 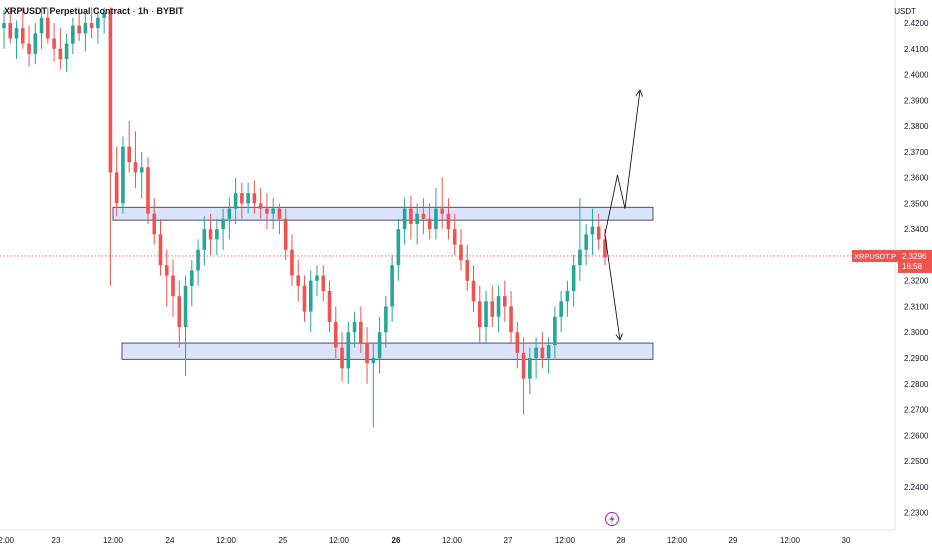 What do you see at coordinates (383, 213) in the screenshot?
I see `resistance-zone` at bounding box center [383, 213].